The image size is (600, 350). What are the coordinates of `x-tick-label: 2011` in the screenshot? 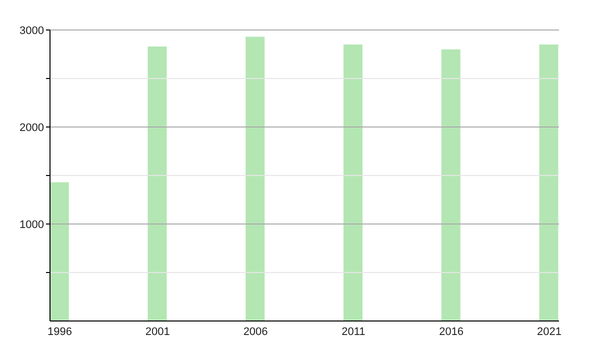 It's located at (354, 332).